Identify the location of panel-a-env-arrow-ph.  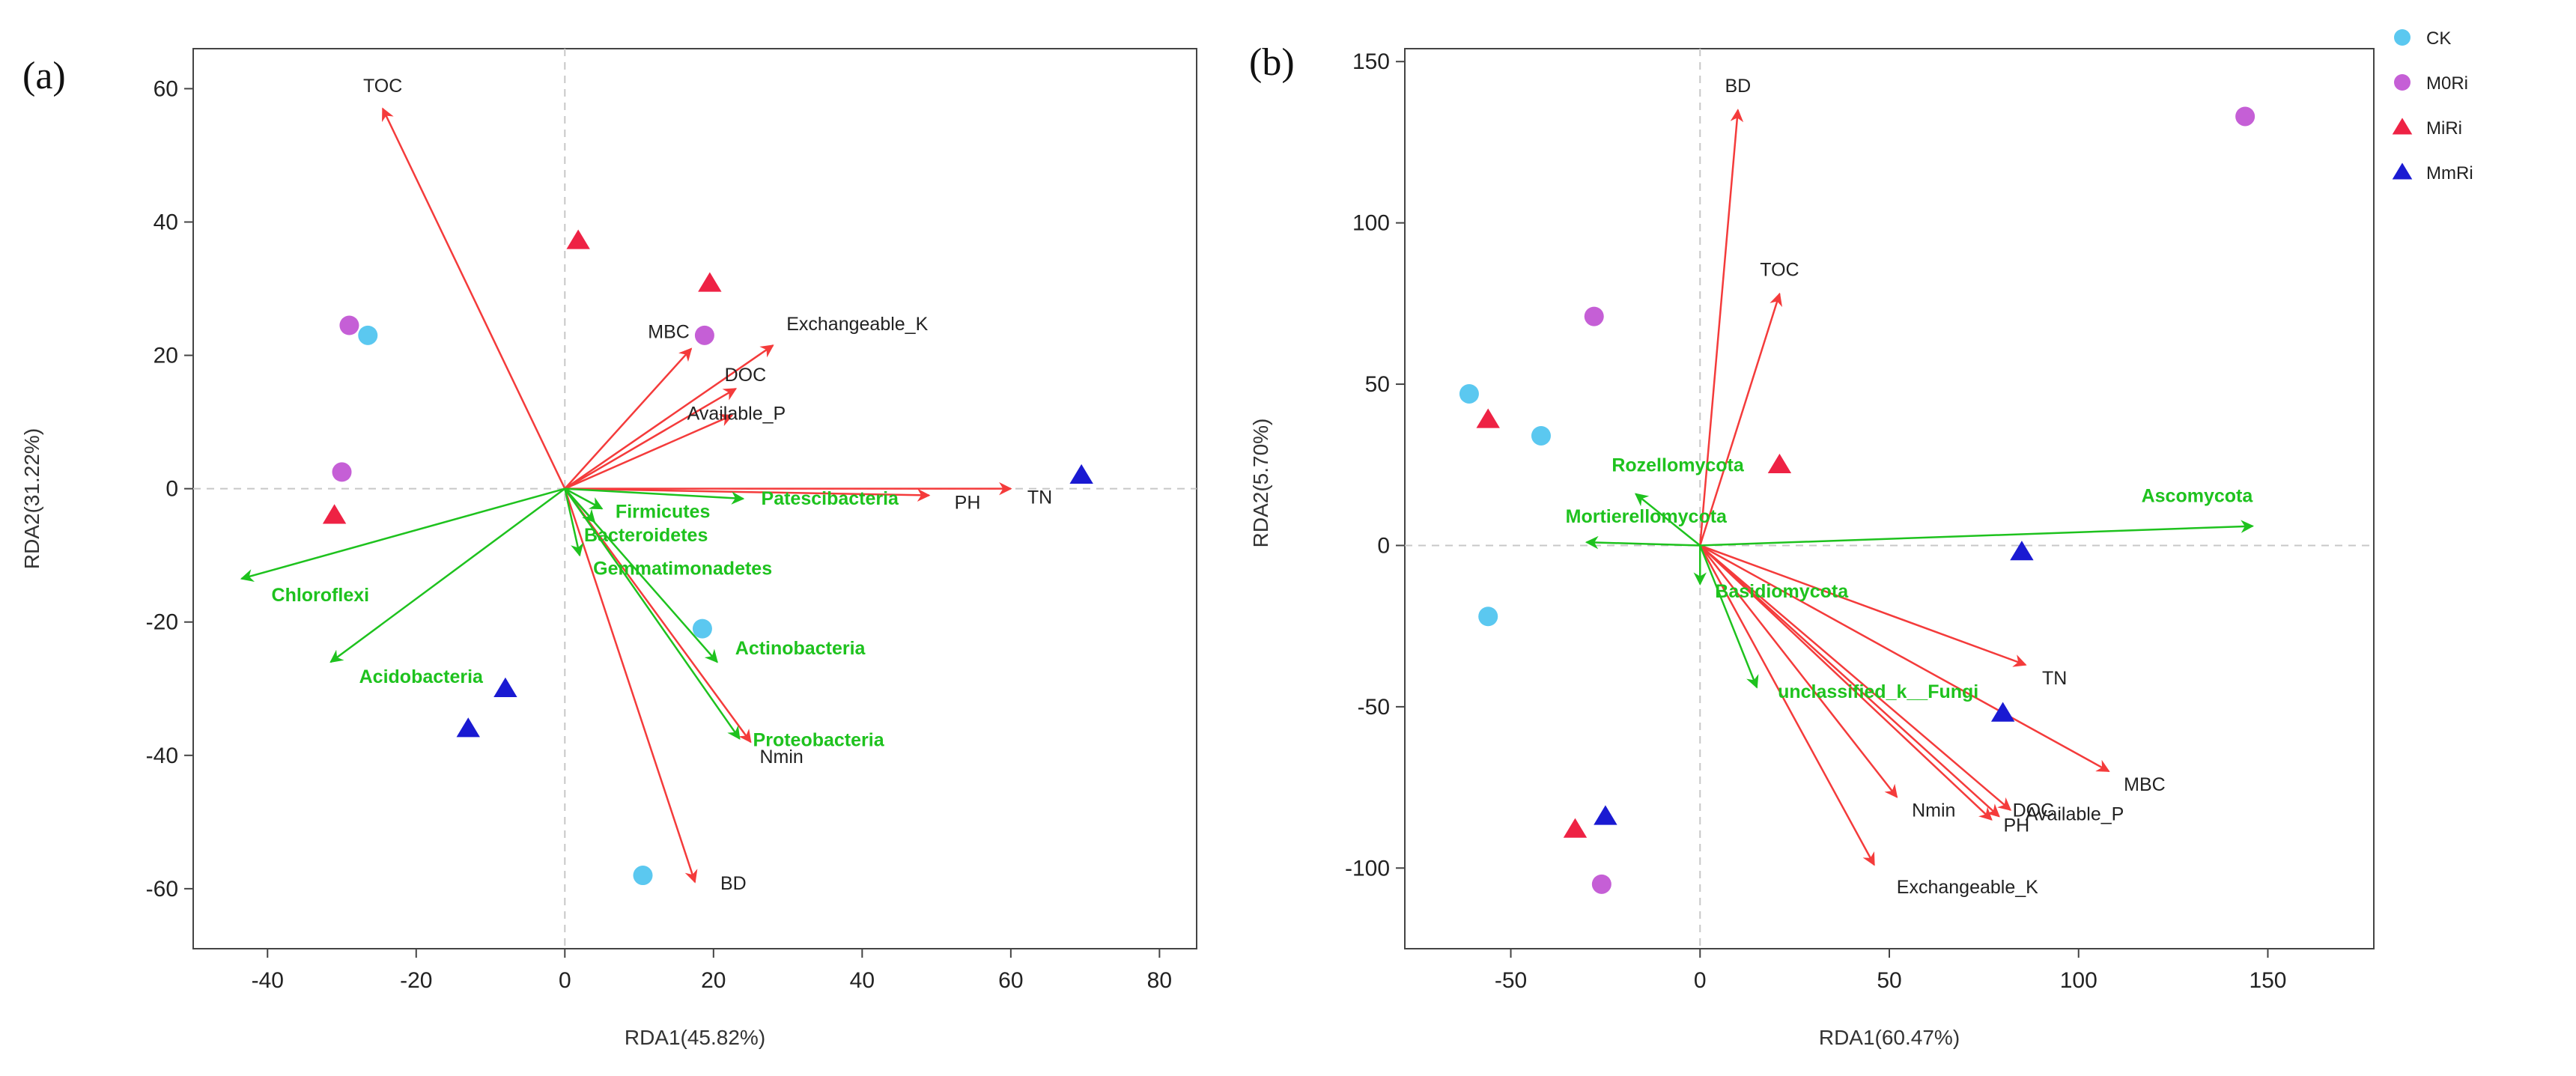
(748, 494).